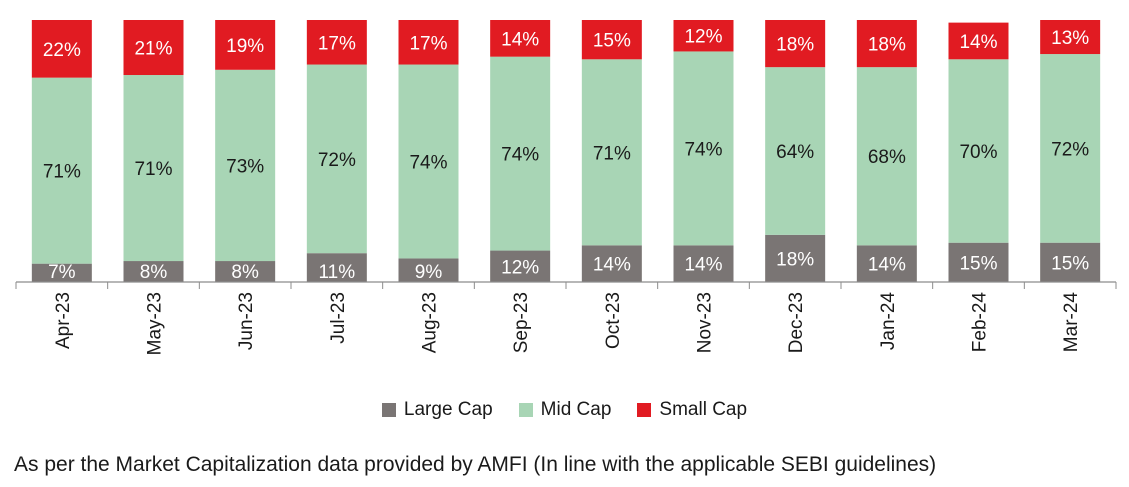 The height and width of the screenshot is (487, 1129). I want to click on x-tick-label: Feb-24, so click(980, 322).